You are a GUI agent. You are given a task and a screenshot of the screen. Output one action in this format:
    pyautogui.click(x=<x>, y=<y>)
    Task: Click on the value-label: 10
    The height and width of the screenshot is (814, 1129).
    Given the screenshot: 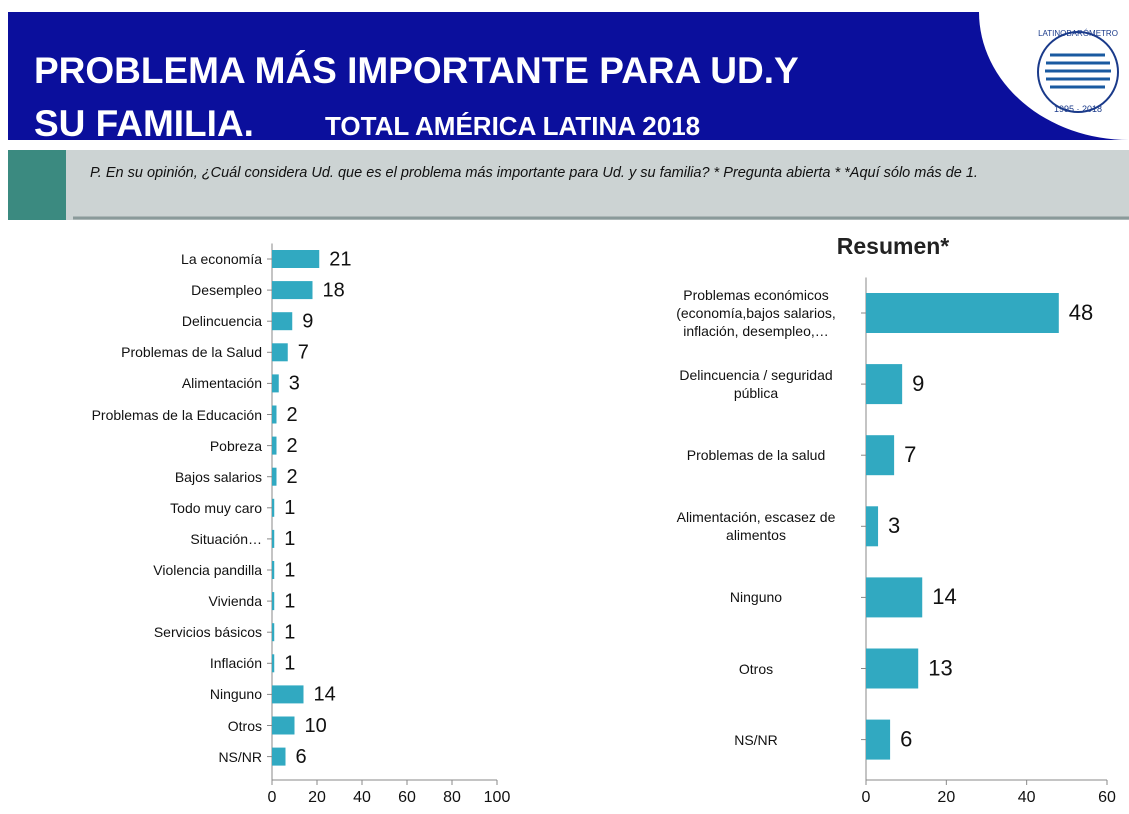 What is the action you would take?
    pyautogui.click(x=316, y=726)
    